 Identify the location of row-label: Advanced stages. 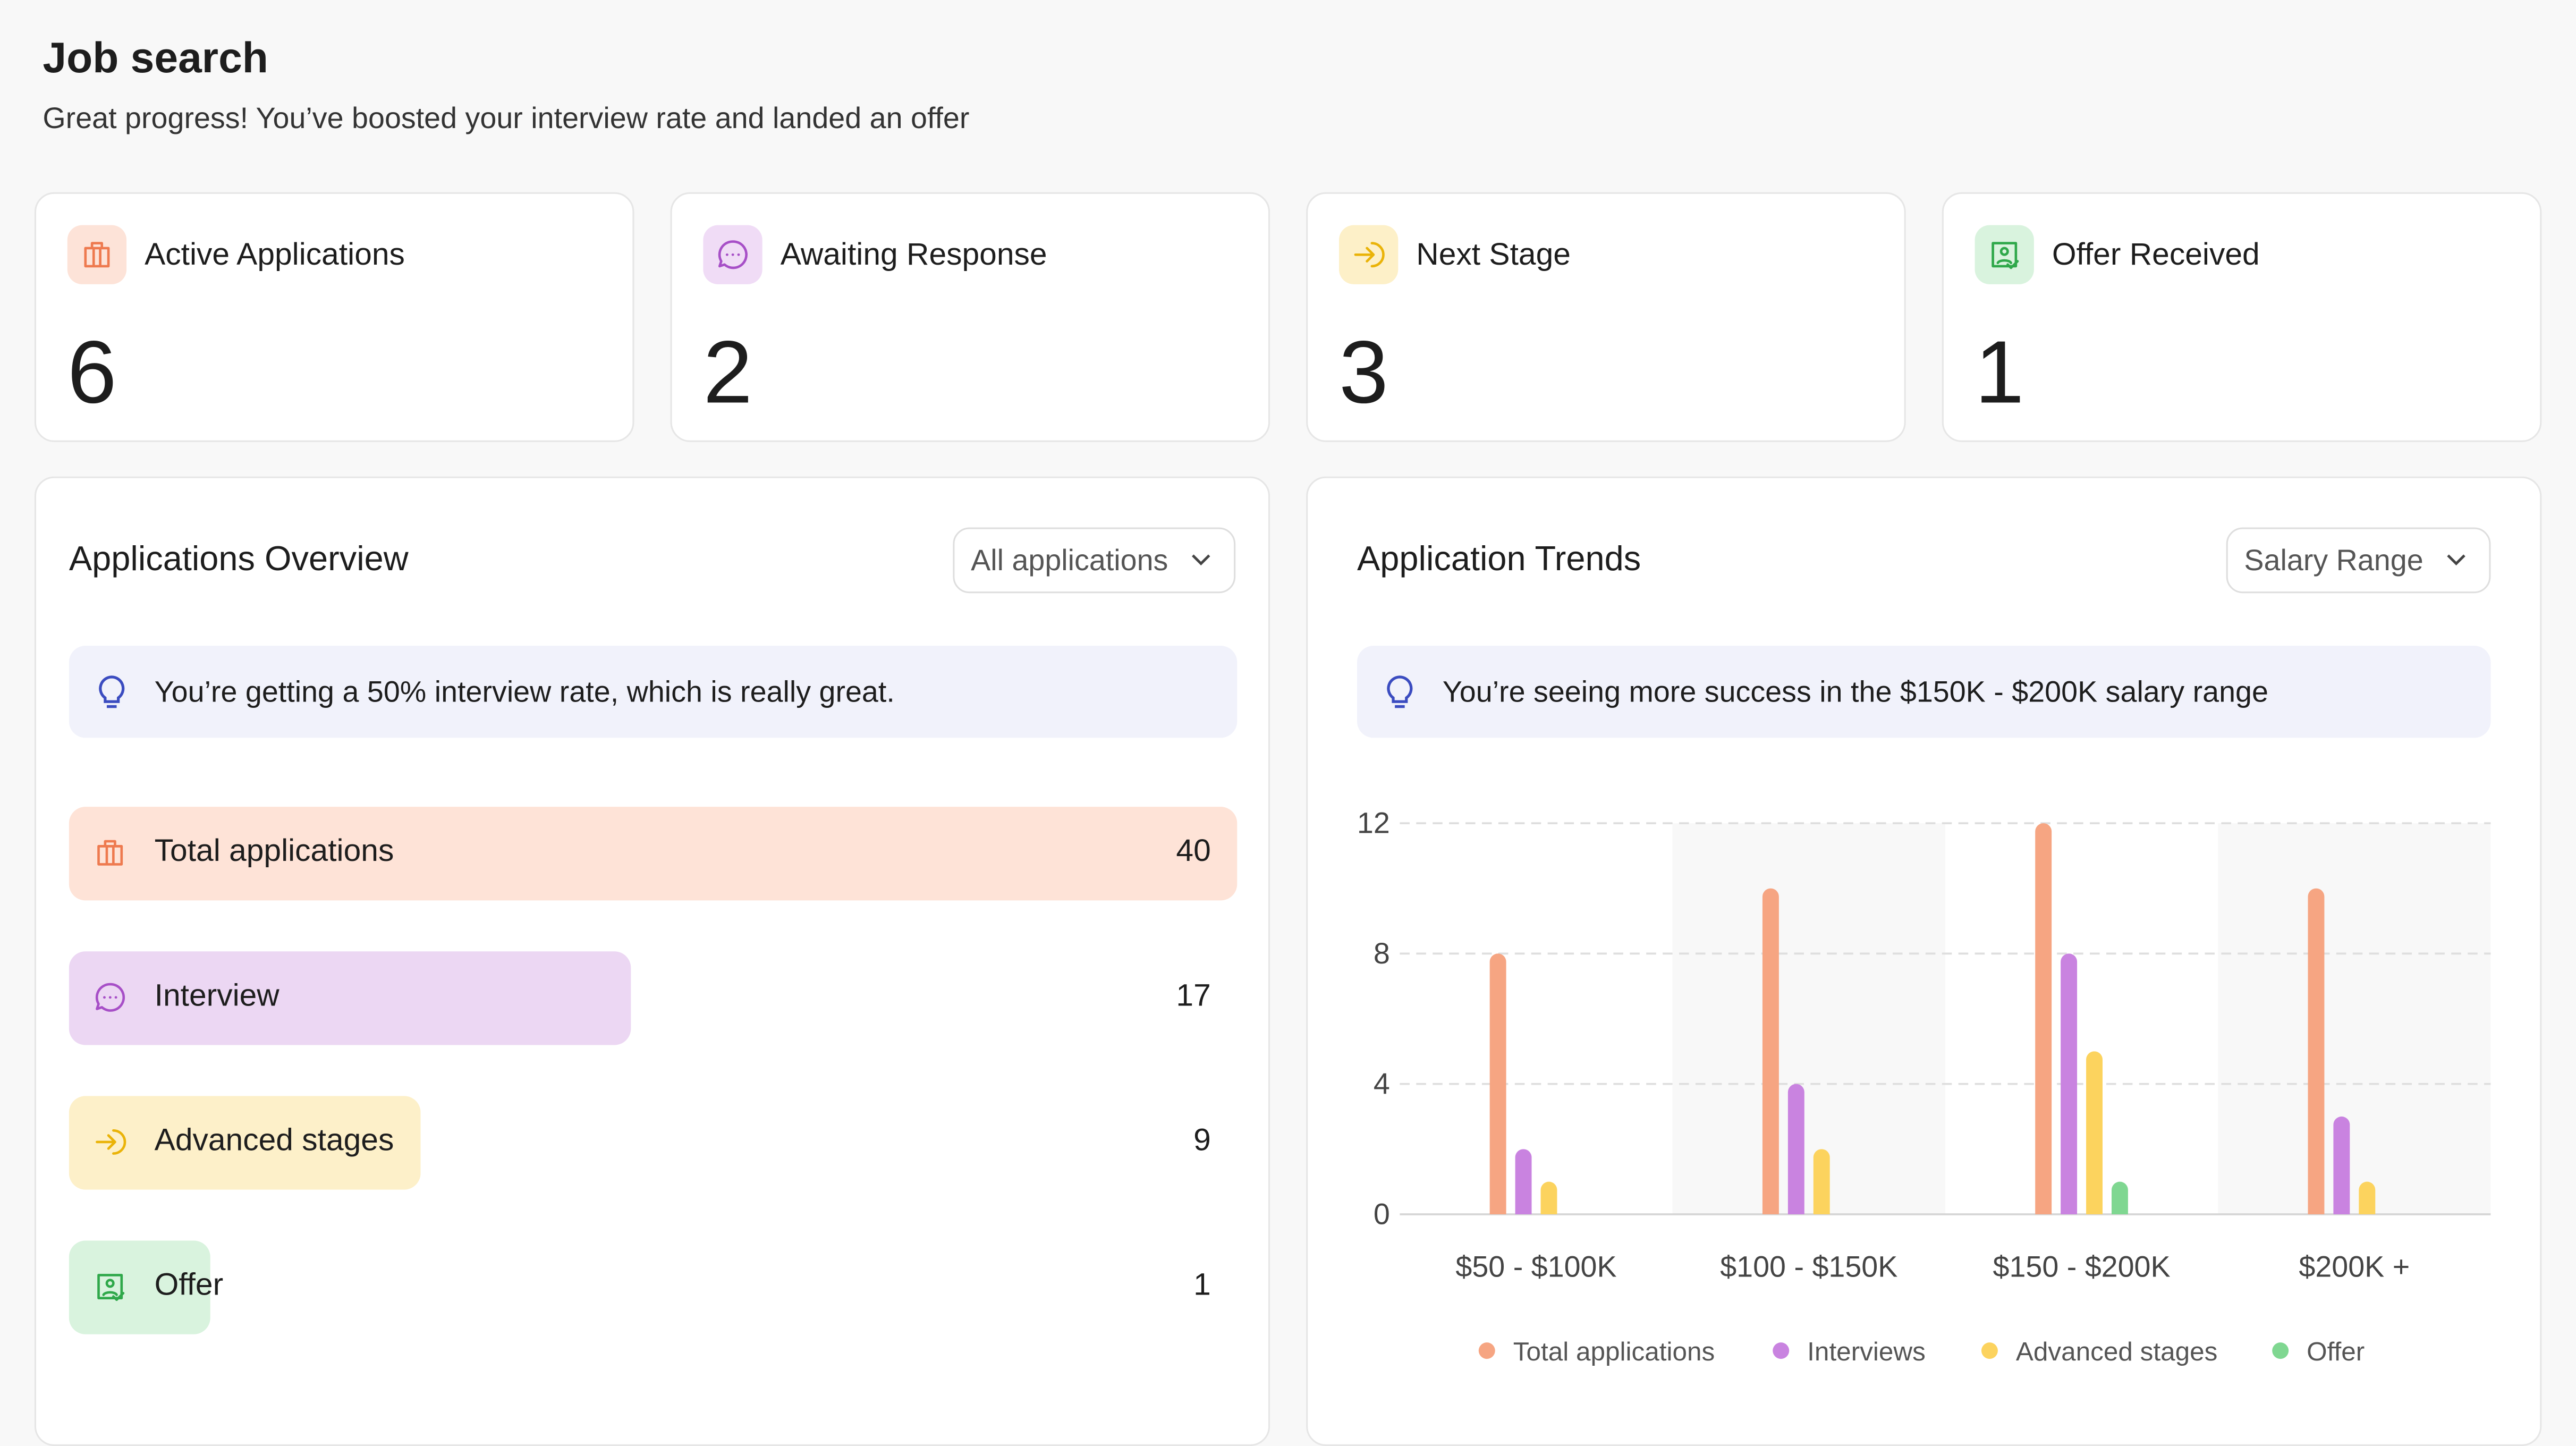
(274, 1141).